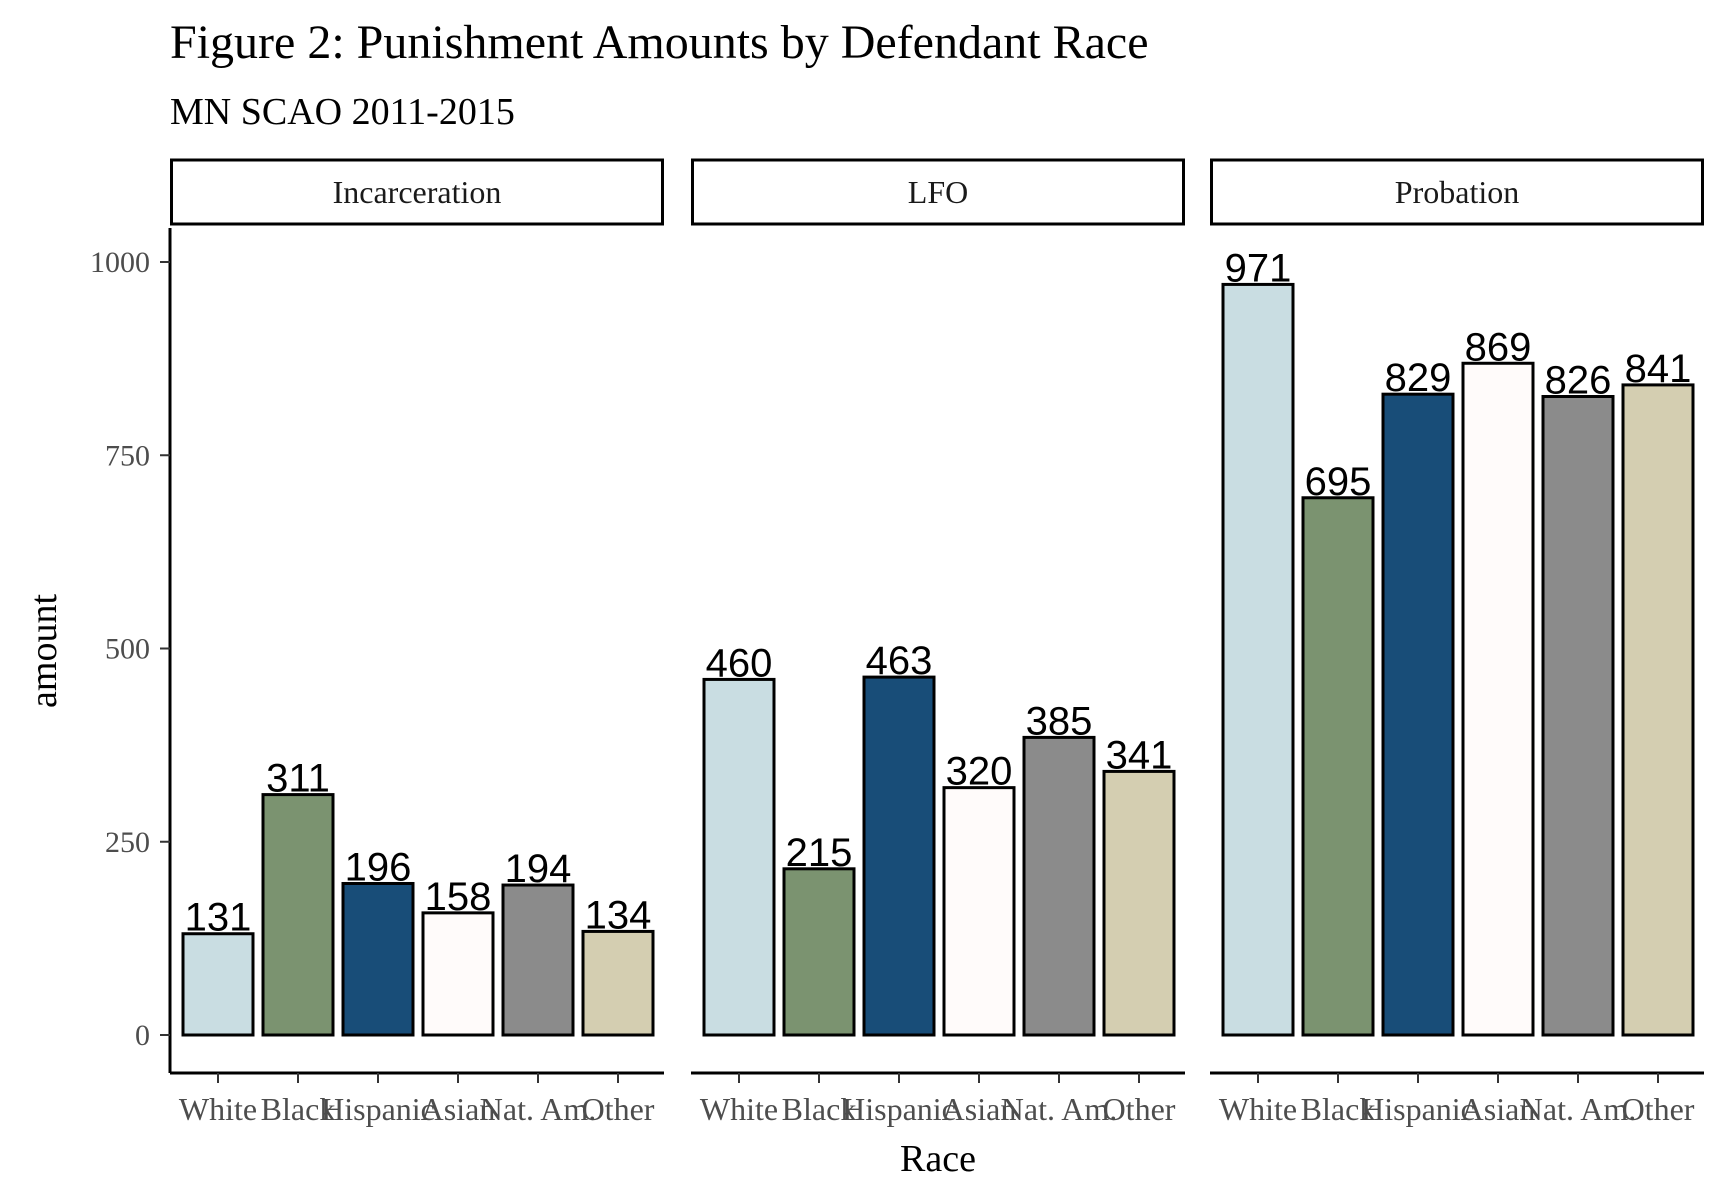 This screenshot has width=1720, height=1202. I want to click on y-tick-label: 250, so click(127, 842).